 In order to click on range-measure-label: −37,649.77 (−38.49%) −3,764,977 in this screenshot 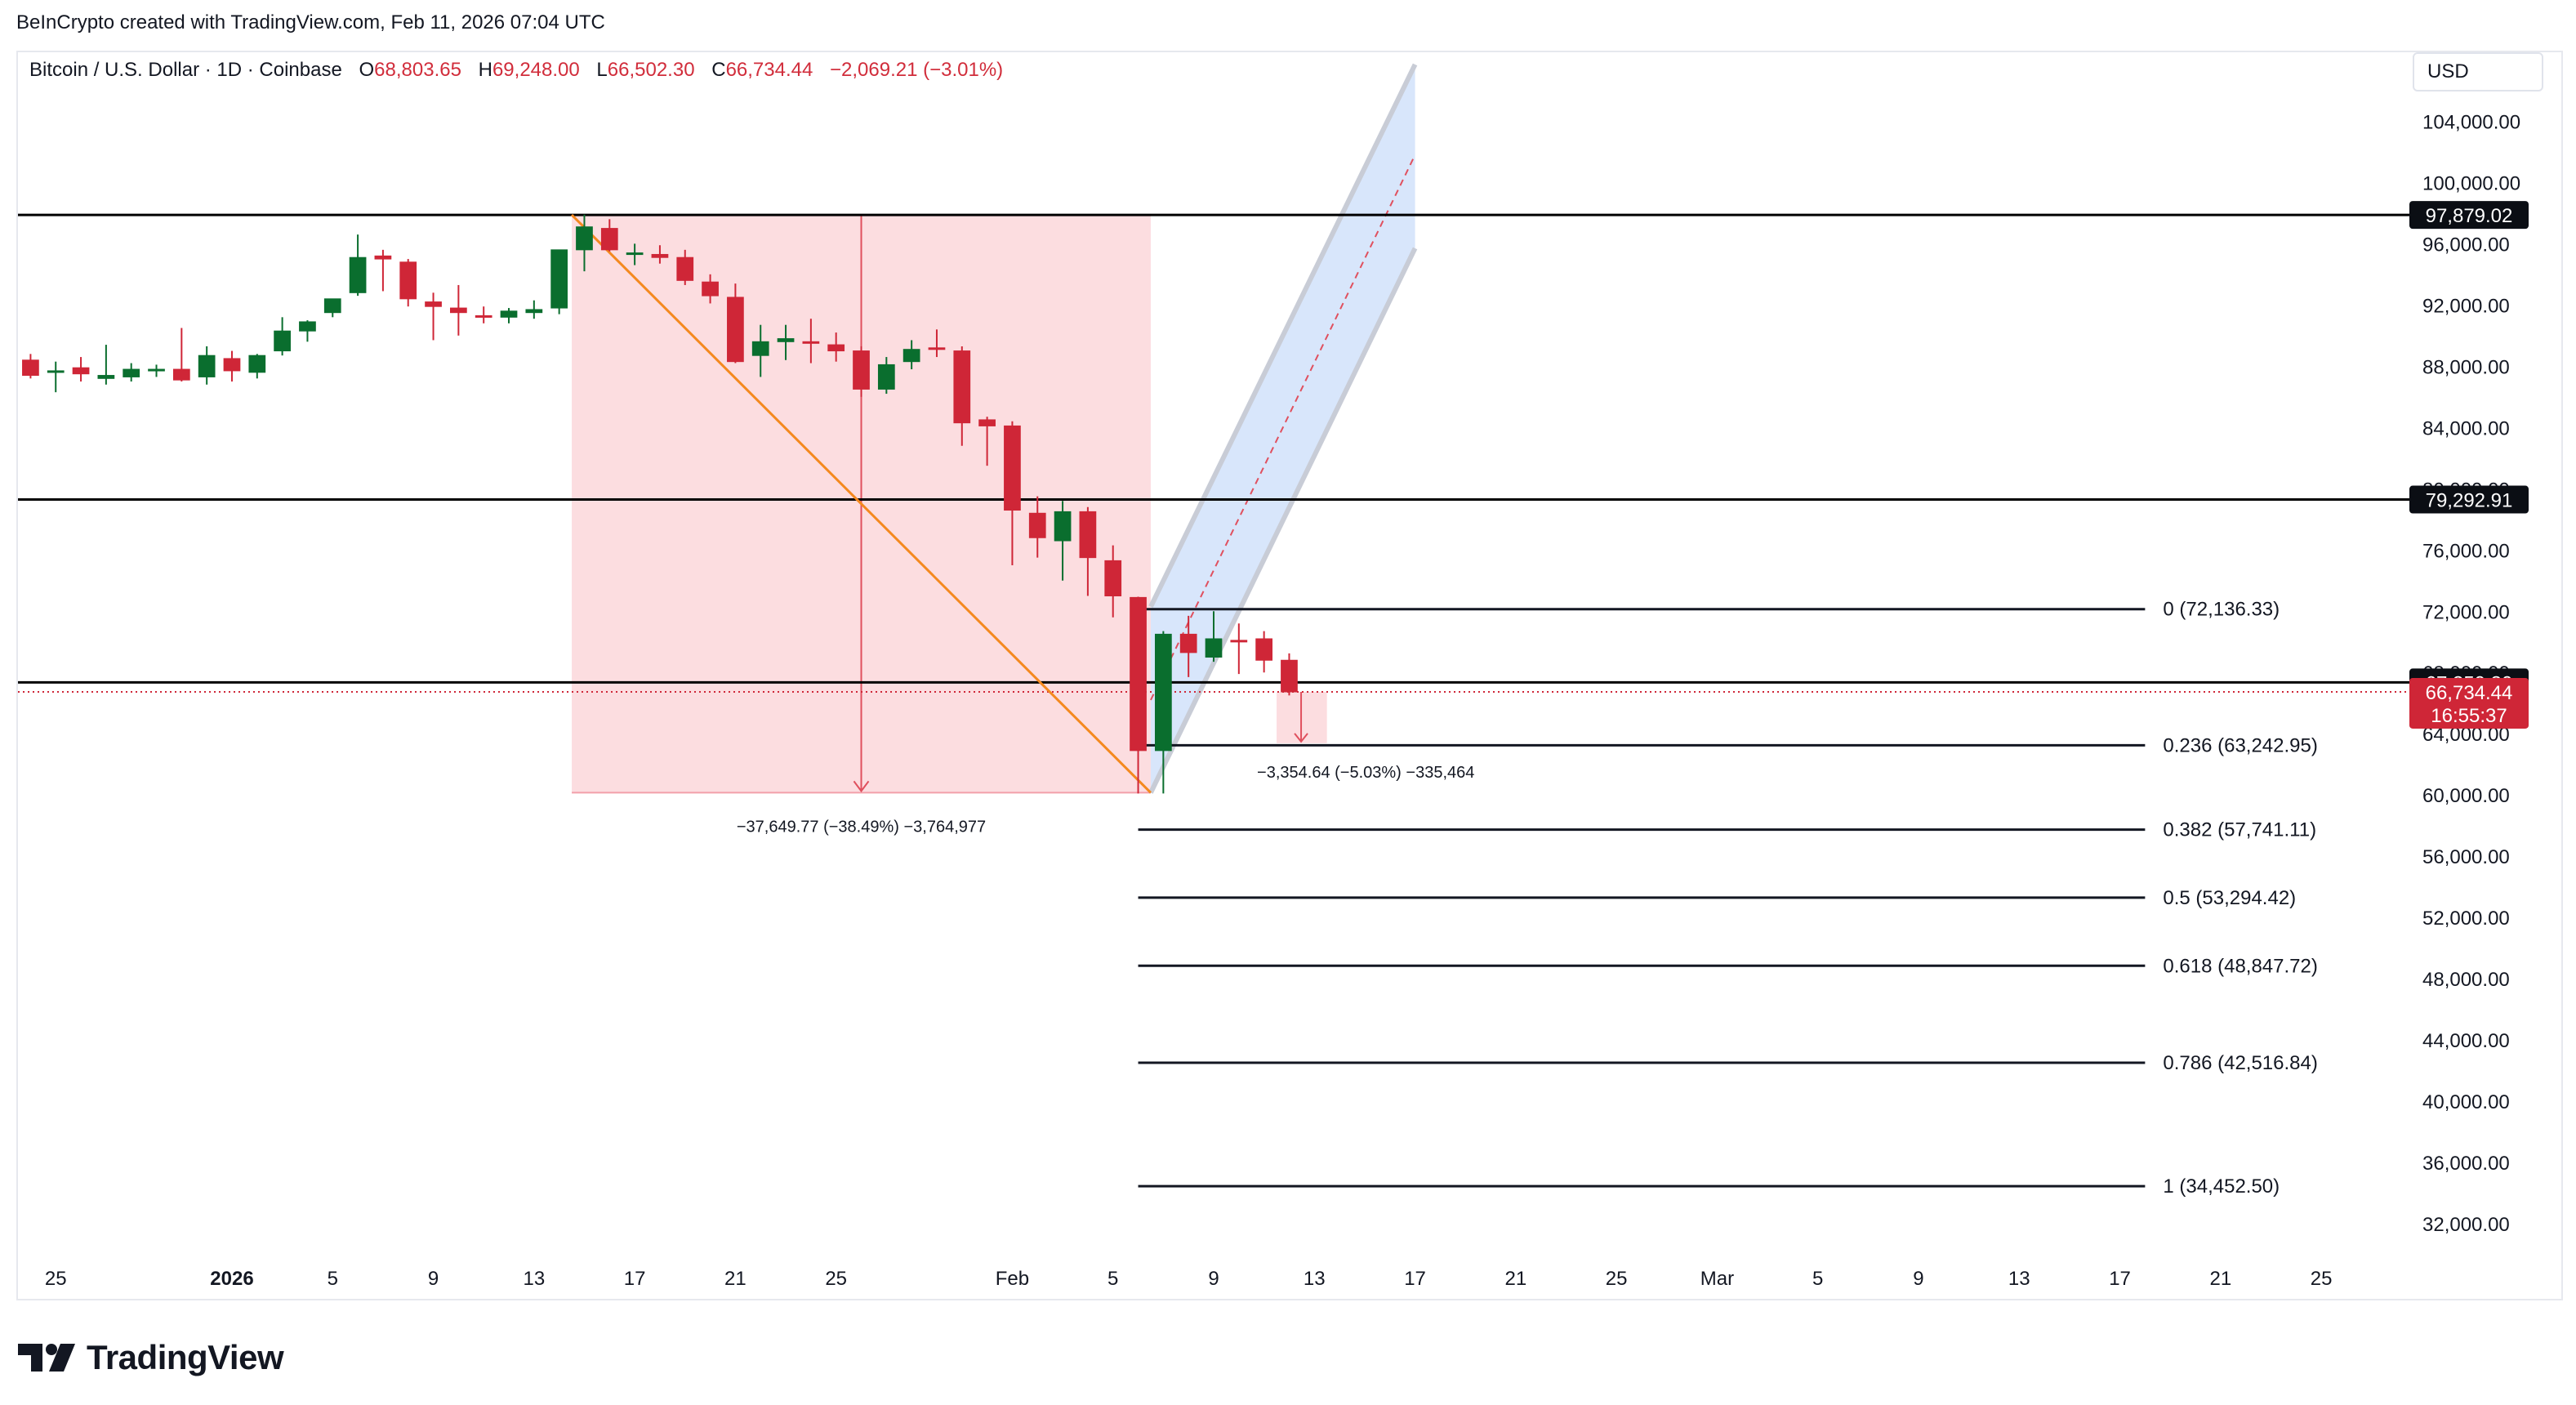, I will do `click(861, 827)`.